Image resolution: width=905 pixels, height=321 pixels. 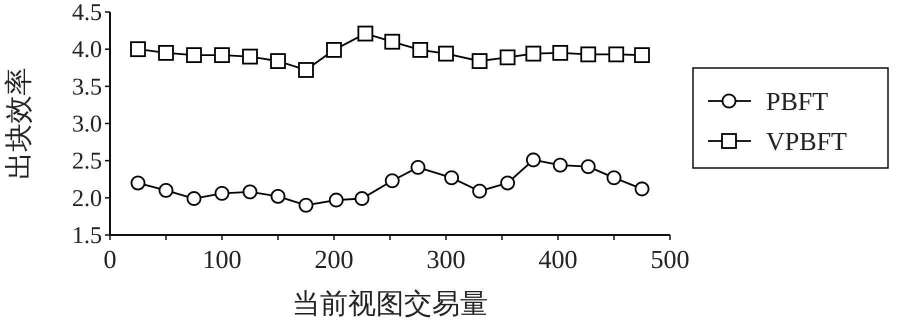 I want to click on y-tick-label: 3.5, so click(x=87, y=87).